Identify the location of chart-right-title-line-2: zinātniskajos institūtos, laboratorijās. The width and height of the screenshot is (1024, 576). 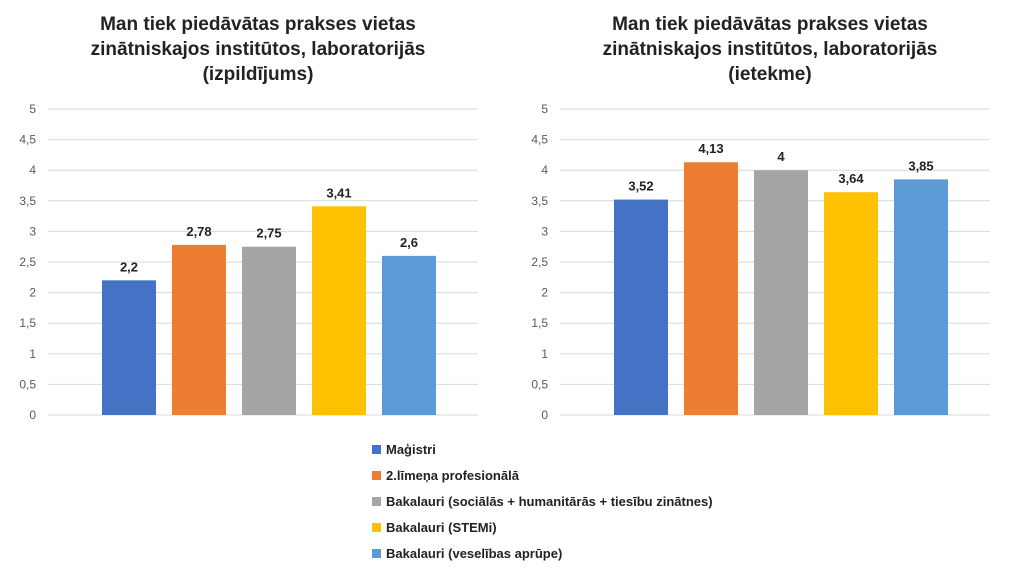
(770, 49).